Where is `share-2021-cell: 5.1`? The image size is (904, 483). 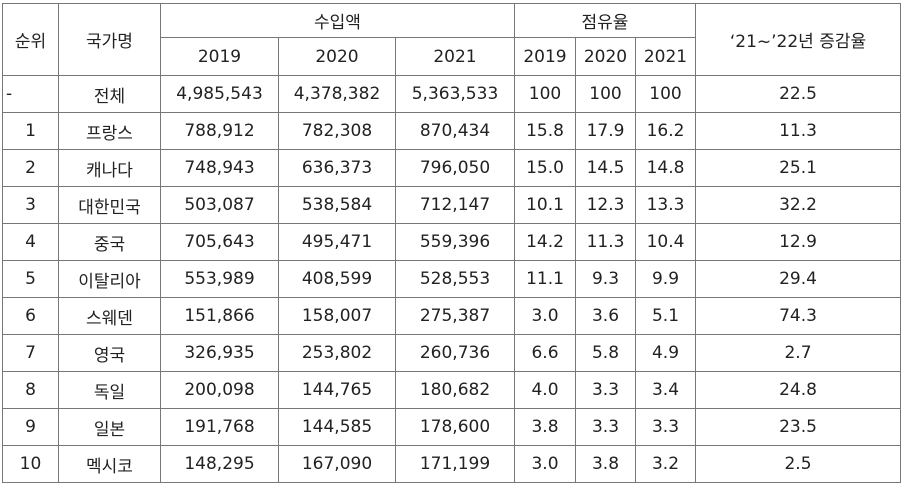
share-2021-cell: 5.1 is located at coordinates (665, 316).